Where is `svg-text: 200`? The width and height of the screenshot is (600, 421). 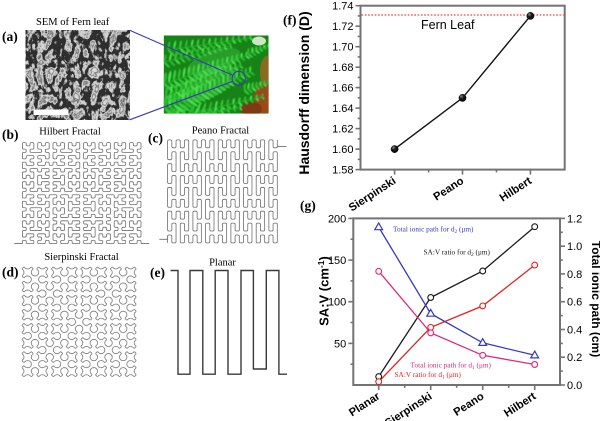
svg-text: 200 is located at coordinates (337, 219).